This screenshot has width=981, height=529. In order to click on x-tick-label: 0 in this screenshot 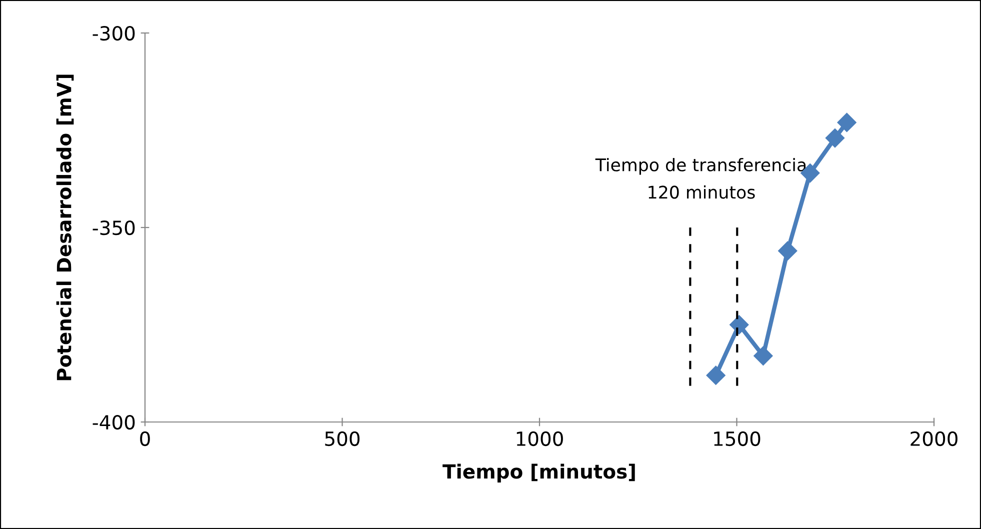, I will do `click(145, 438)`.